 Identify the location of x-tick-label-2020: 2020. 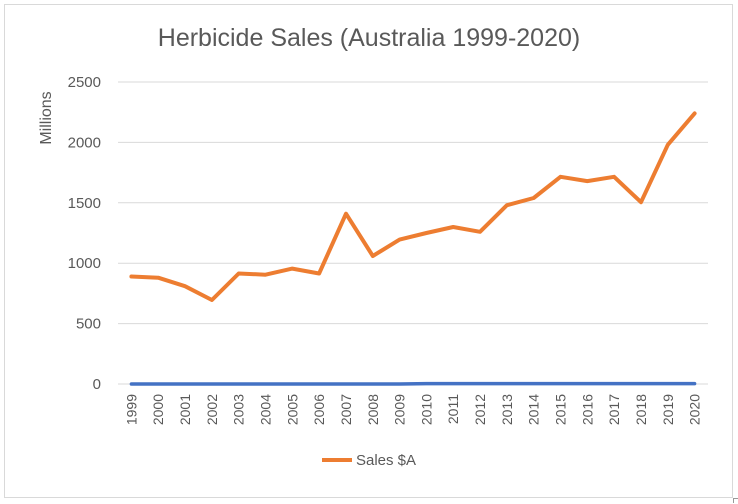
(695, 409).